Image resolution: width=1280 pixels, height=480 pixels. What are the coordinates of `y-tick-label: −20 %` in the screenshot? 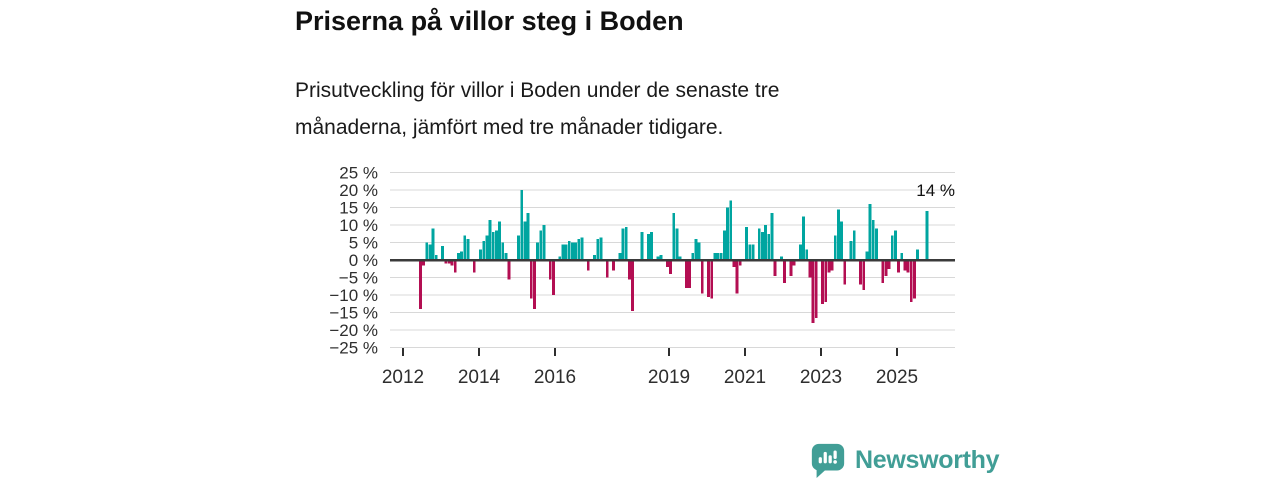 It's located at (353, 330).